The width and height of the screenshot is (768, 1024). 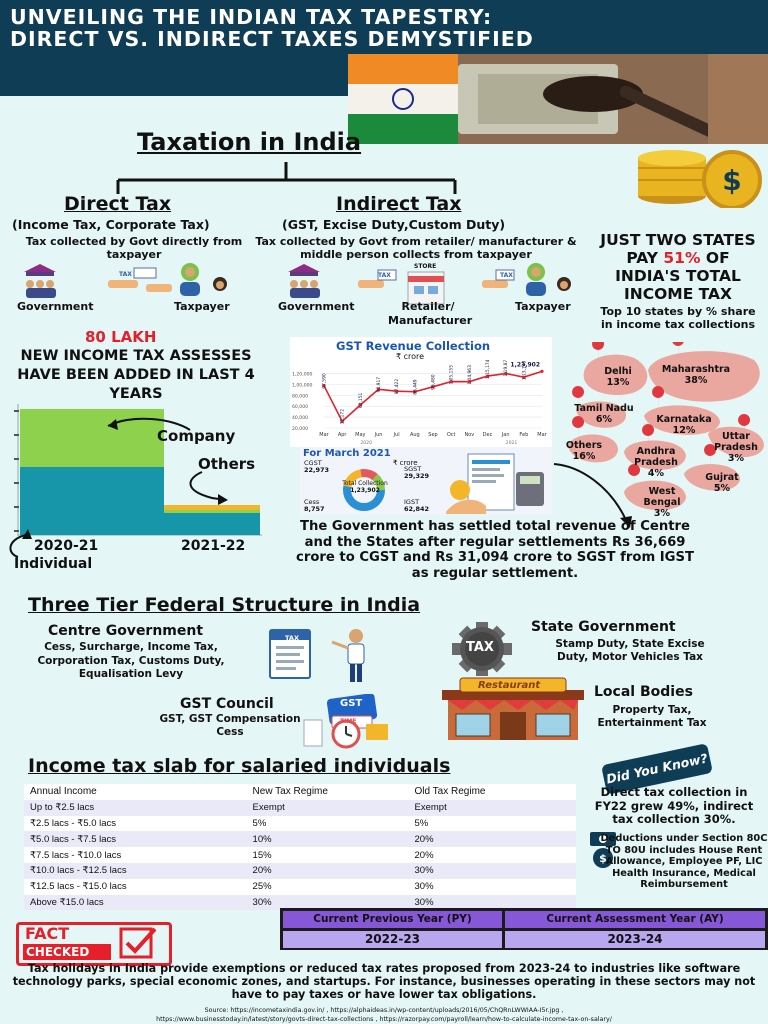 I want to click on gst-council-desc: GST, GST Compensation Cess, so click(x=230, y=725).